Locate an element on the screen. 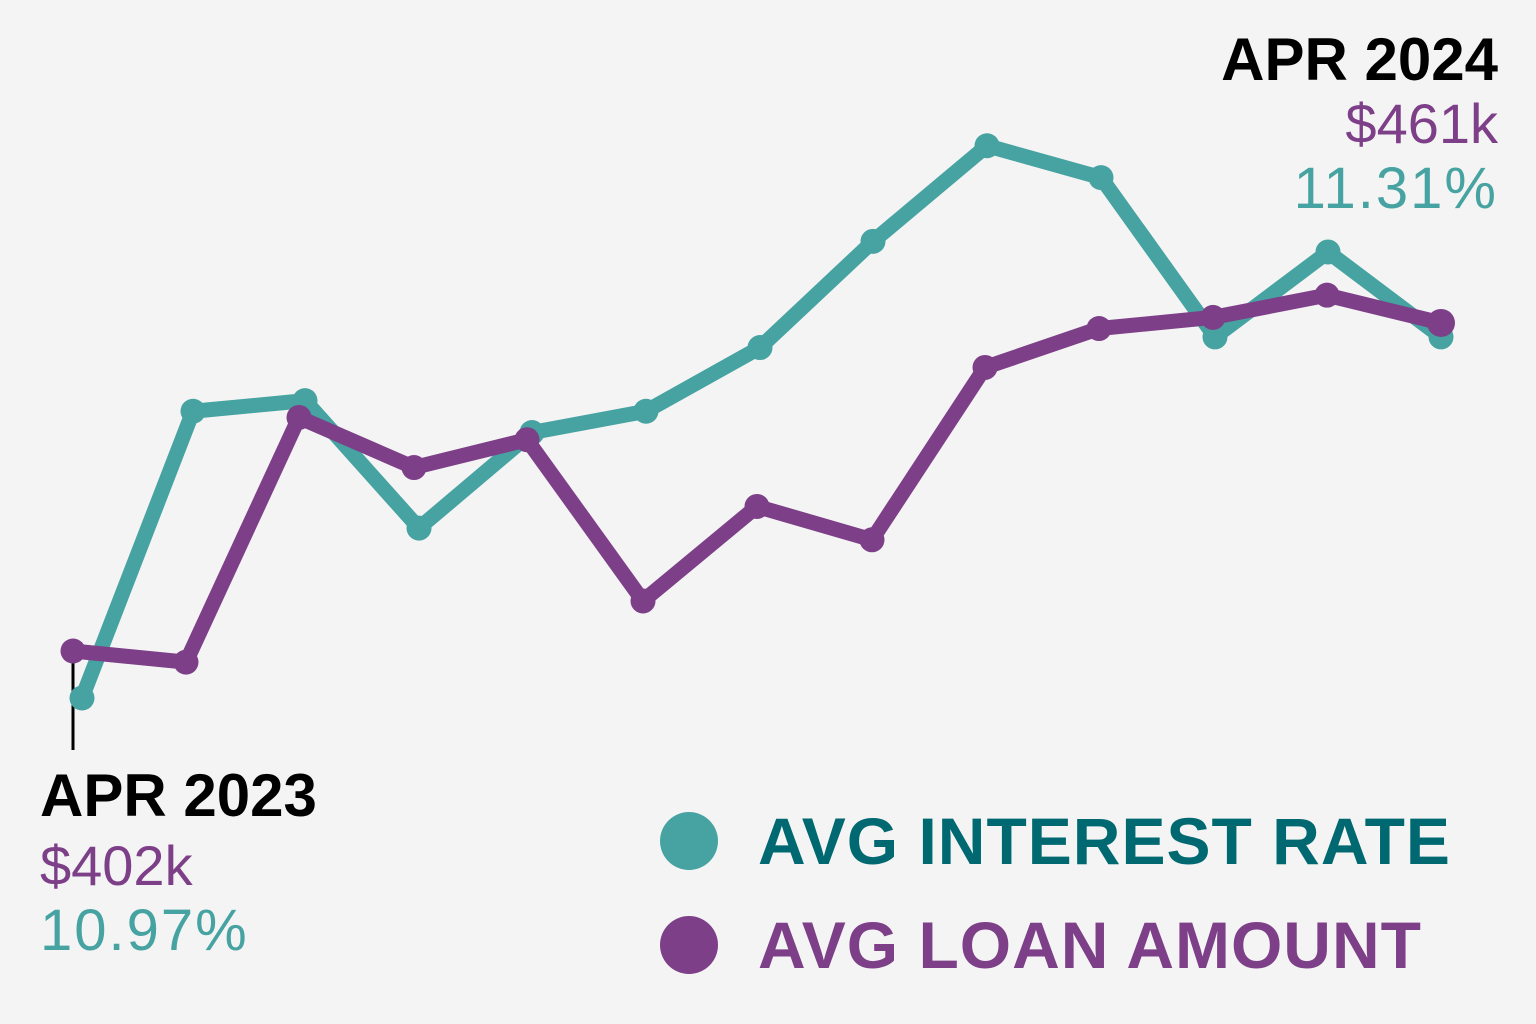 The image size is (1536, 1024). start-annotation: APR 2023 $402k 10.97% is located at coordinates (178, 863).